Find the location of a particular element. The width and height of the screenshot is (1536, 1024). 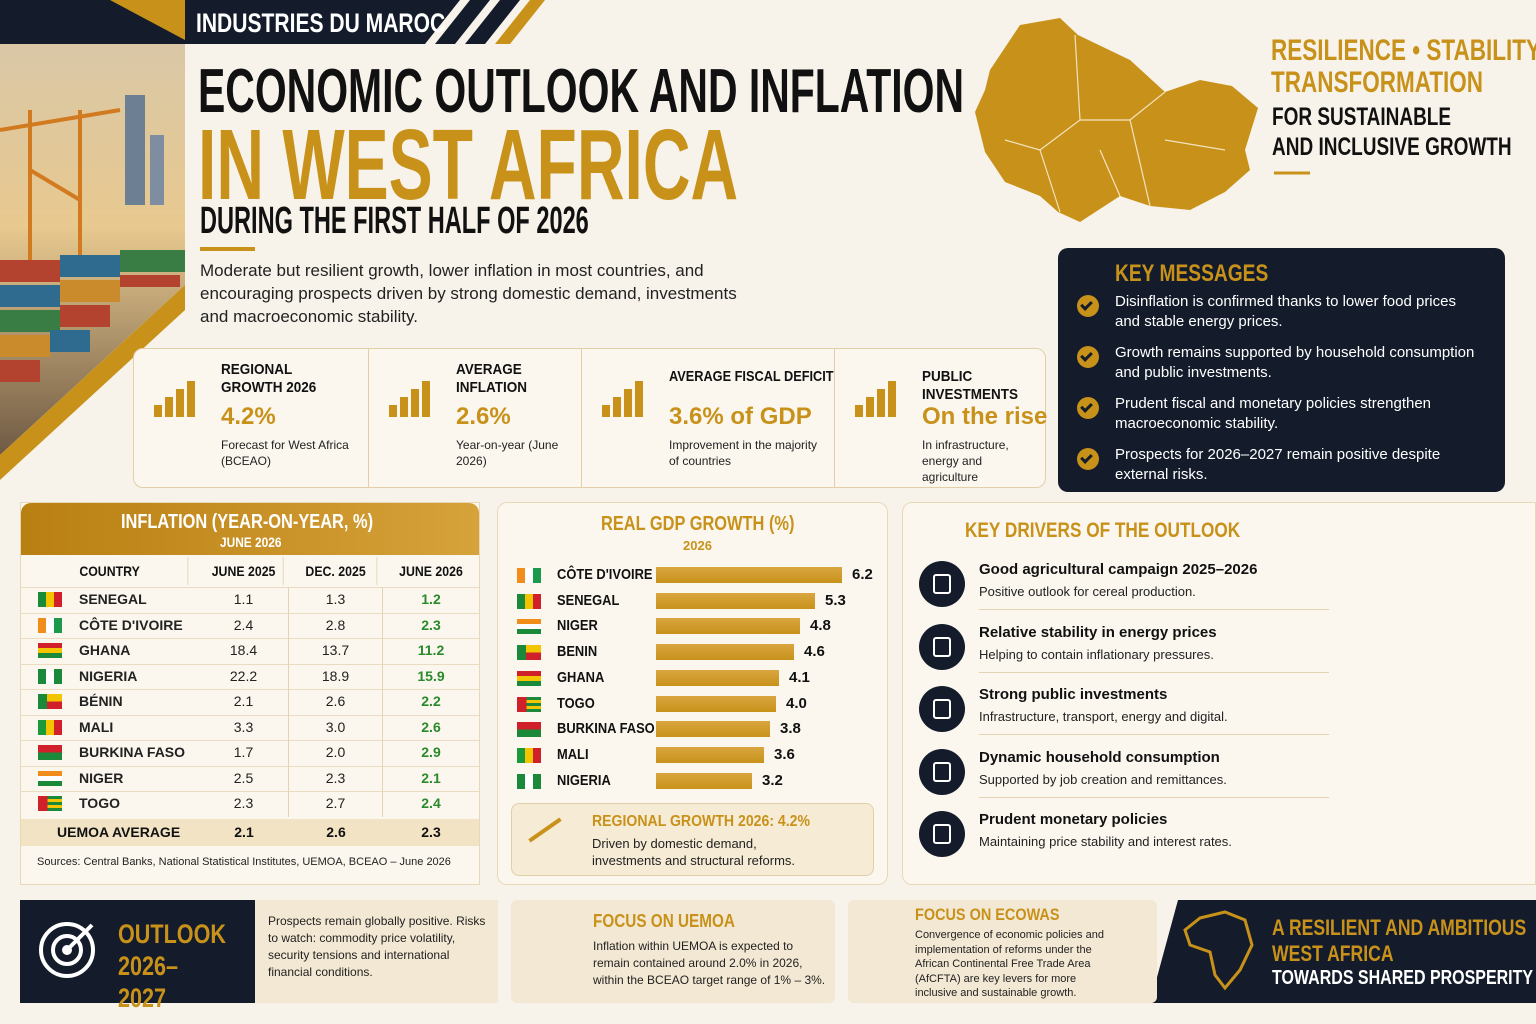

inflation-value: 18.4 is located at coordinates (244, 651).